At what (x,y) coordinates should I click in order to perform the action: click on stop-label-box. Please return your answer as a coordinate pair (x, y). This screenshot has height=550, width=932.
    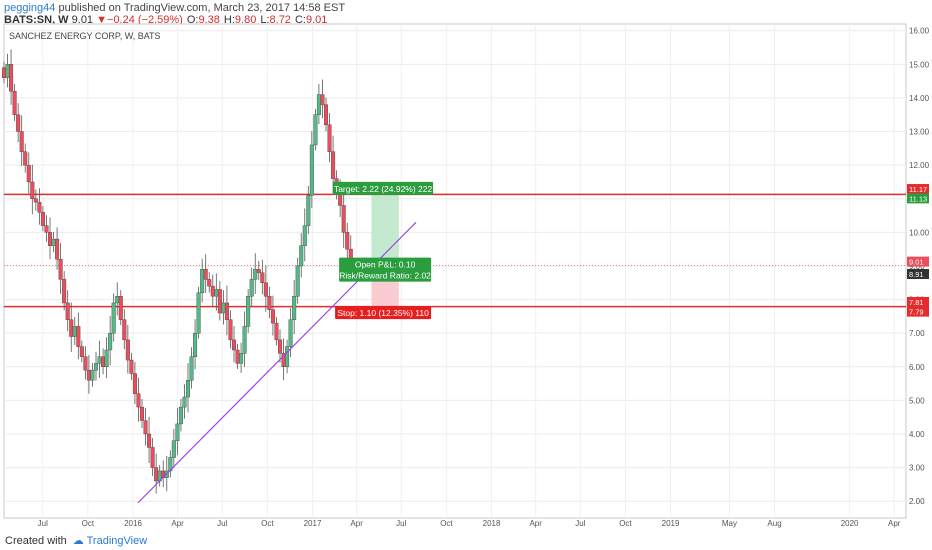
    Looking at the image, I should click on (383, 313).